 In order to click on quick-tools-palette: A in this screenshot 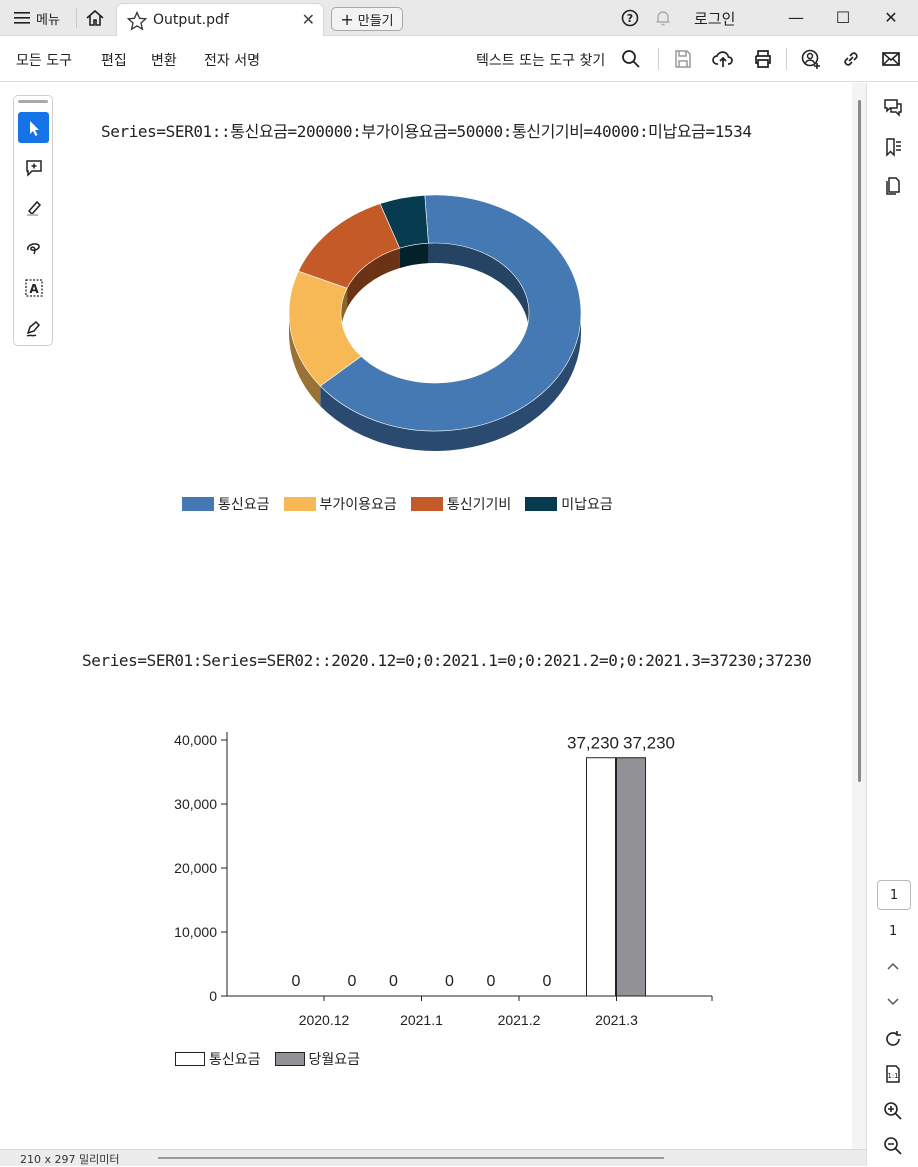, I will do `click(33, 220)`.